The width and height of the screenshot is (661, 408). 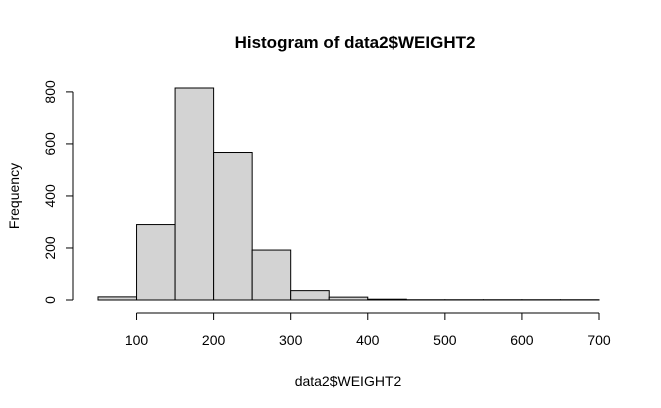 What do you see at coordinates (291, 340) in the screenshot?
I see `x-tick-label-300: 300` at bounding box center [291, 340].